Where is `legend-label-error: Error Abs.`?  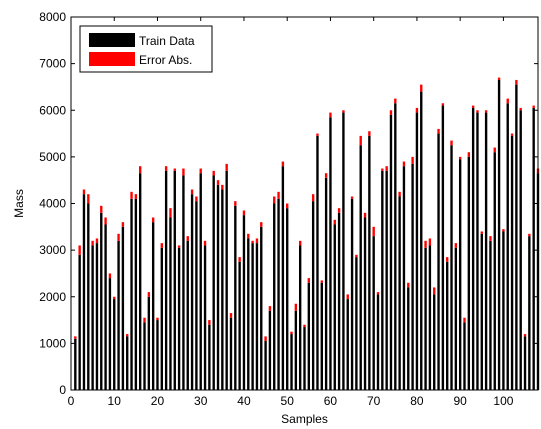 legend-label-error: Error Abs. is located at coordinates (165, 60).